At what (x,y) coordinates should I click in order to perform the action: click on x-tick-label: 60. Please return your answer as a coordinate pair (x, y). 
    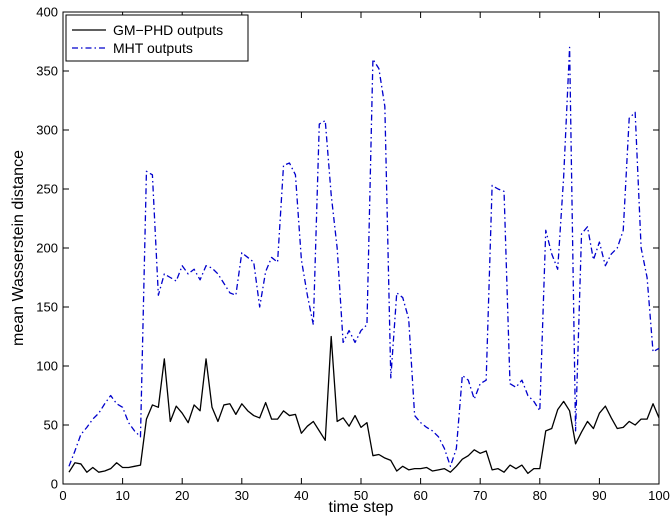
    Looking at the image, I should click on (420, 495).